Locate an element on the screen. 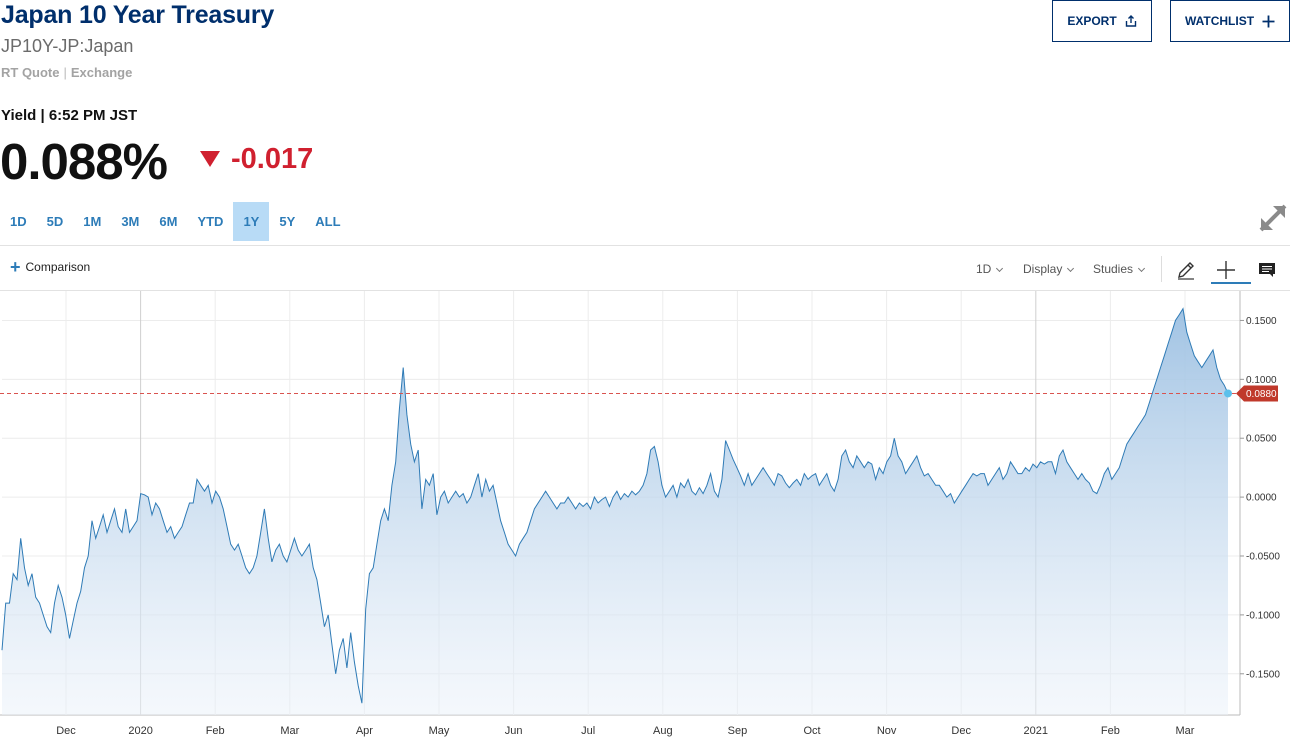 The image size is (1290, 746). quote-exchange-label: Exchange is located at coordinates (101, 72).